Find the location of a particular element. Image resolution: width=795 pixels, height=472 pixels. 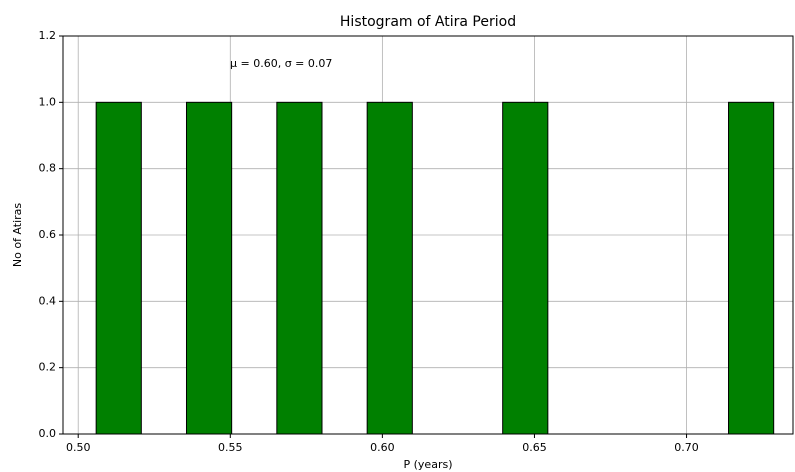

y-tick-label: 0.8 is located at coordinates (48, 168).